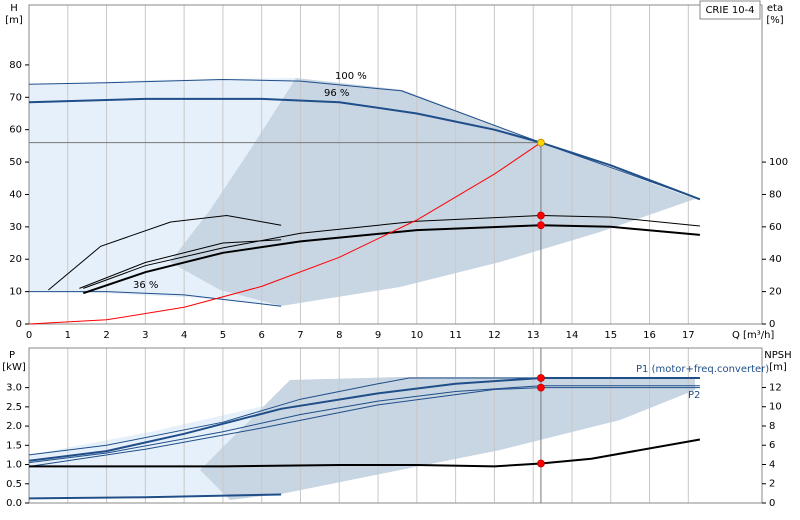 This screenshot has width=800, height=520. I want to click on x-tick-label: 6, so click(262, 335).